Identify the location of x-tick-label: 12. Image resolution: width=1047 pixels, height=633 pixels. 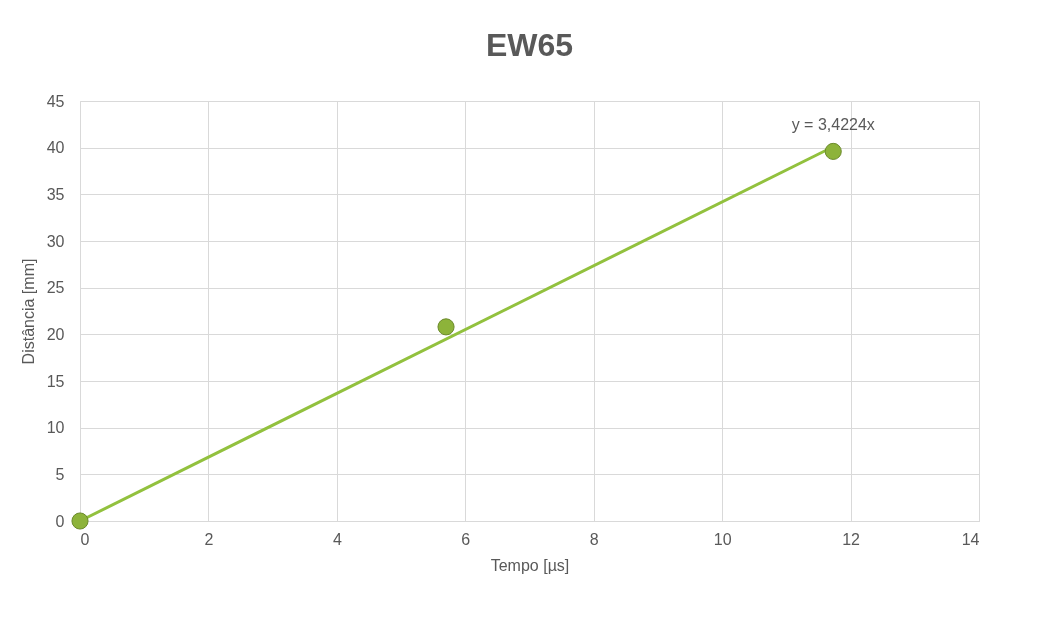
(851, 539).